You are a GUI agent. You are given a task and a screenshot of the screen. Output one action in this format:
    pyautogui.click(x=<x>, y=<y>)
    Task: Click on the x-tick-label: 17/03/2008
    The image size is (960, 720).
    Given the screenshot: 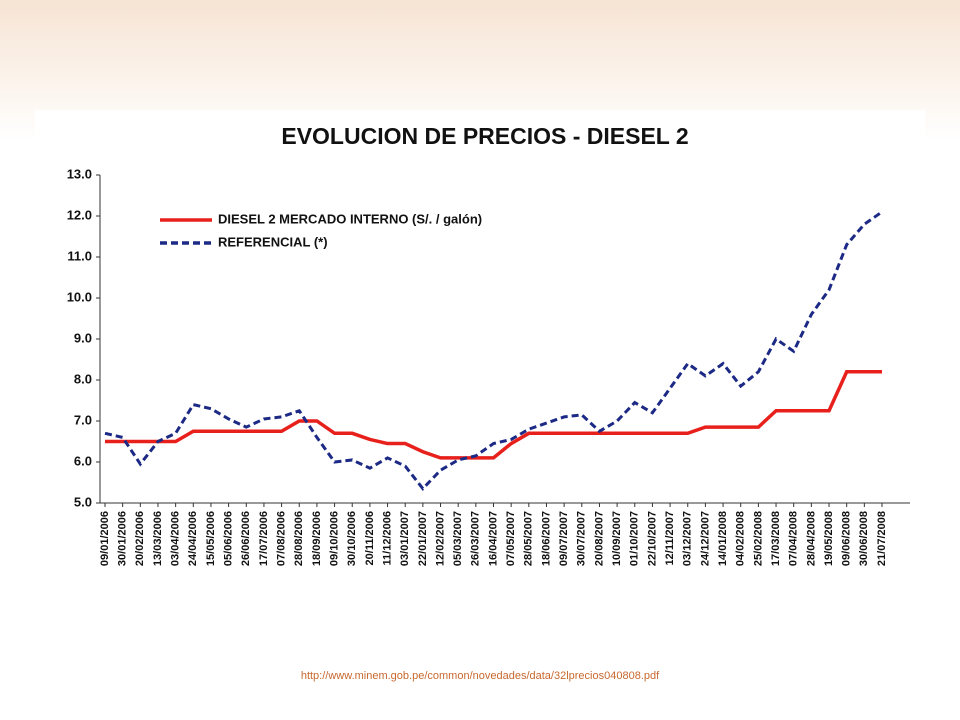 What is the action you would take?
    pyautogui.click(x=776, y=538)
    